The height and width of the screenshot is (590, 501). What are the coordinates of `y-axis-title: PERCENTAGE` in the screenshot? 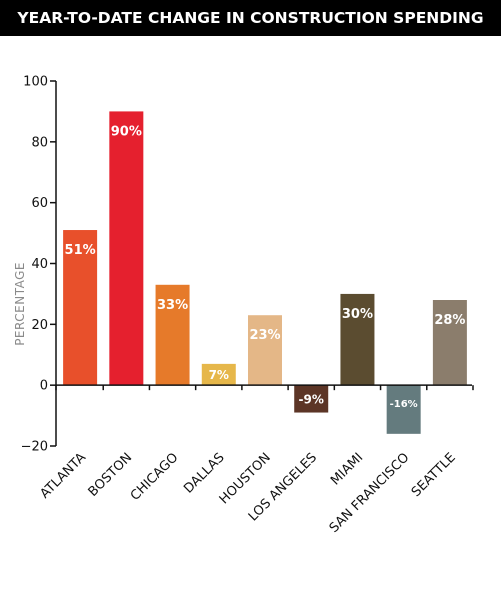 It's located at (20, 304).